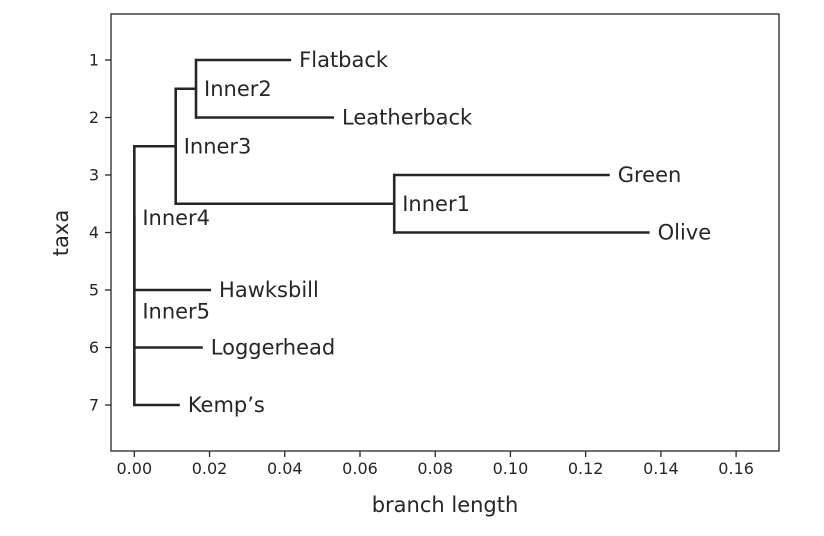 The image size is (824, 536). I want to click on y-tick-label: 2, so click(94, 117).